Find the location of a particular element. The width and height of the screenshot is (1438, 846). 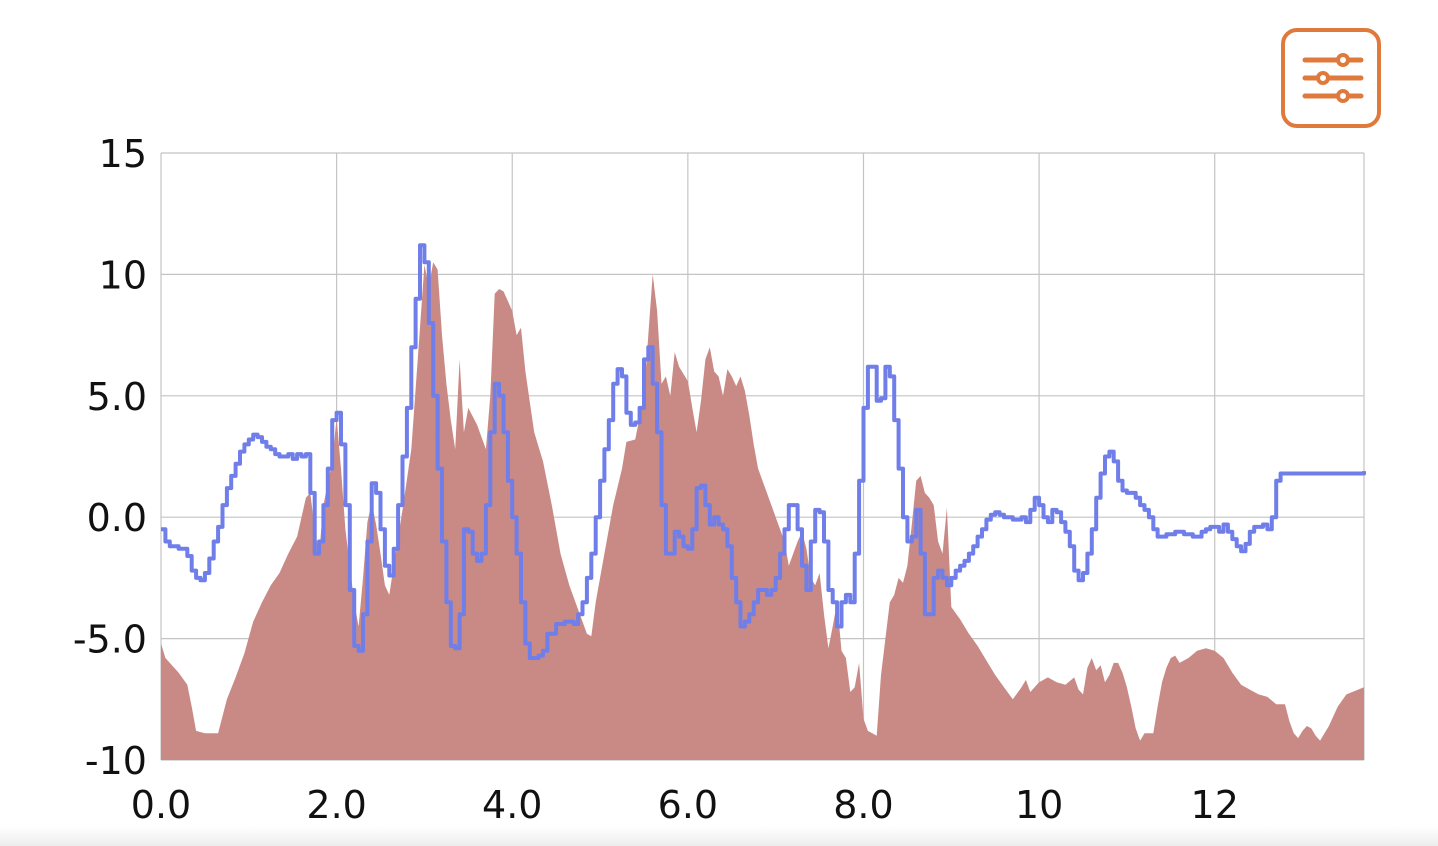

y-axis-ticks: 15 10 5.0 0.0 -5.0 -10 is located at coordinates (110, 457).